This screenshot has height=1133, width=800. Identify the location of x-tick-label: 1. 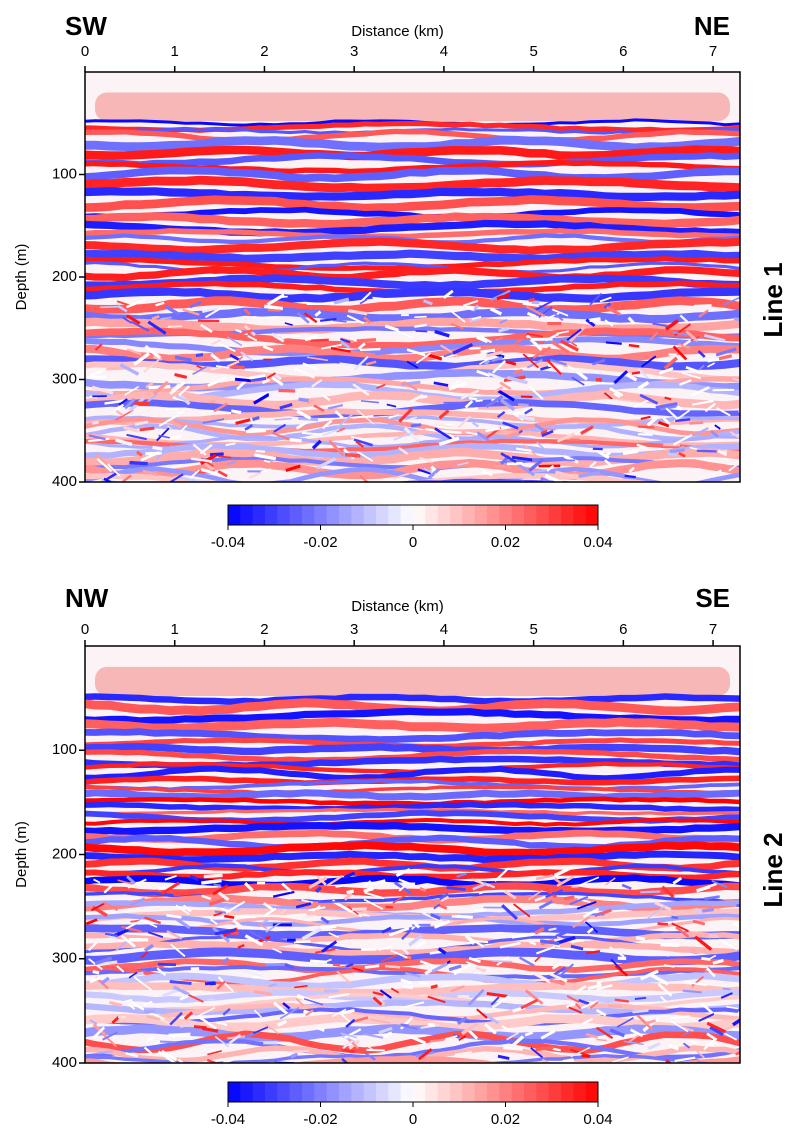
(175, 51).